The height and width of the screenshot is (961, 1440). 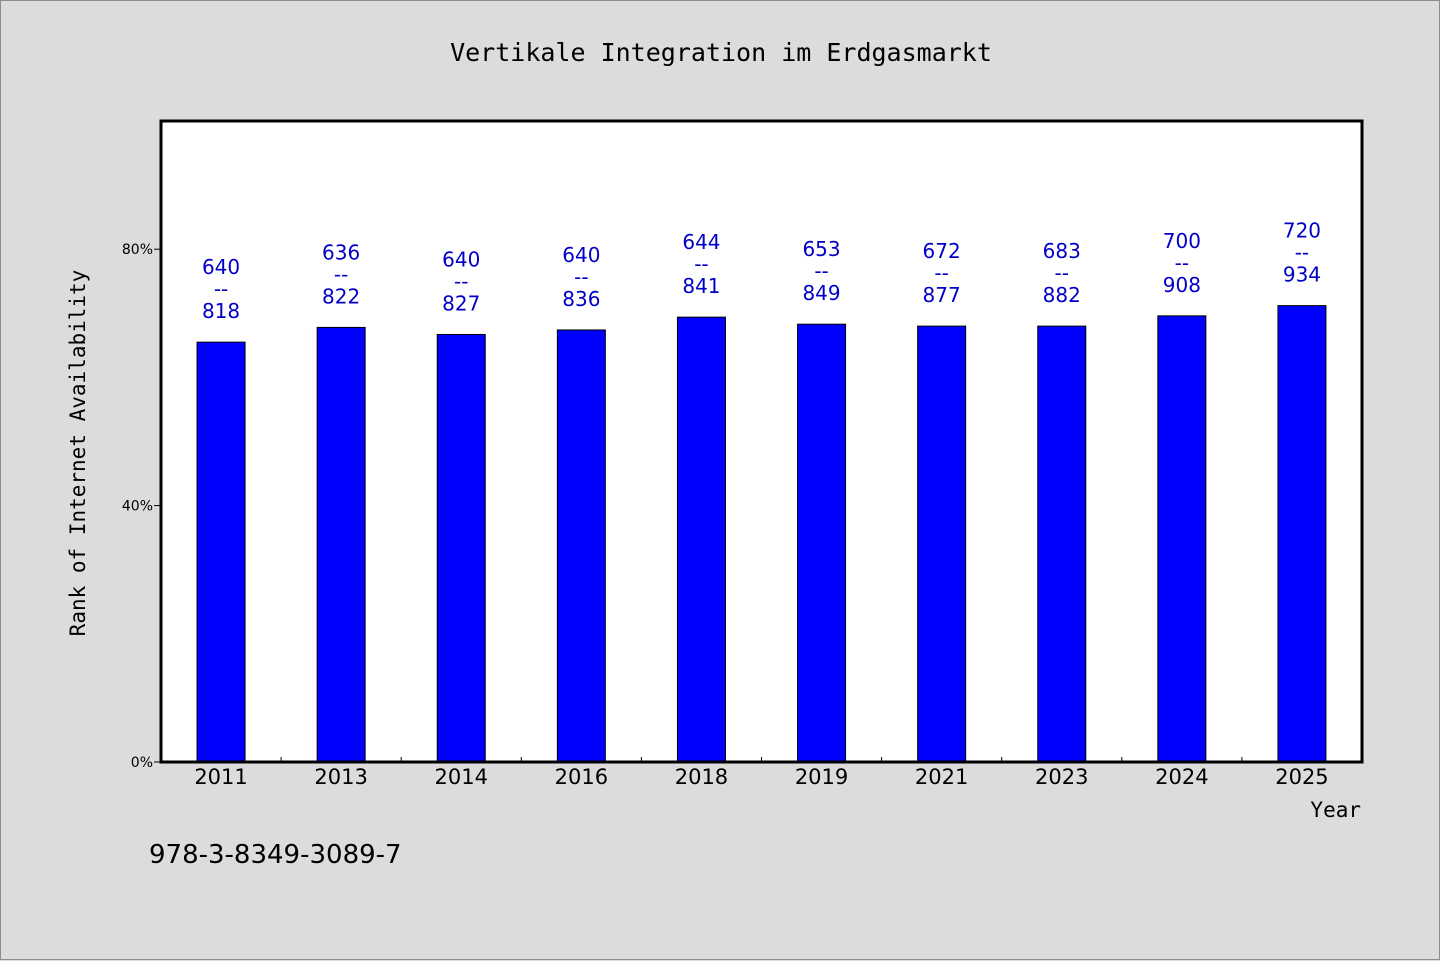 What do you see at coordinates (137, 250) in the screenshot?
I see `y-tick-label-80: 80%` at bounding box center [137, 250].